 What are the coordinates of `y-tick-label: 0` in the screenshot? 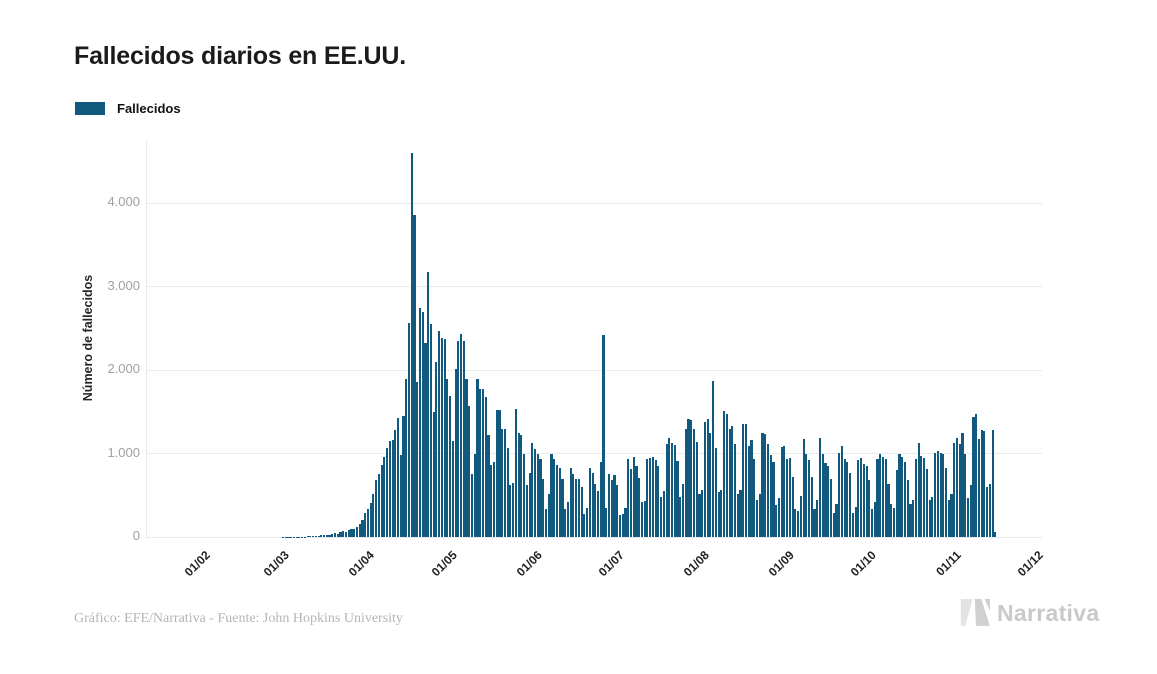 It's located at (136, 535).